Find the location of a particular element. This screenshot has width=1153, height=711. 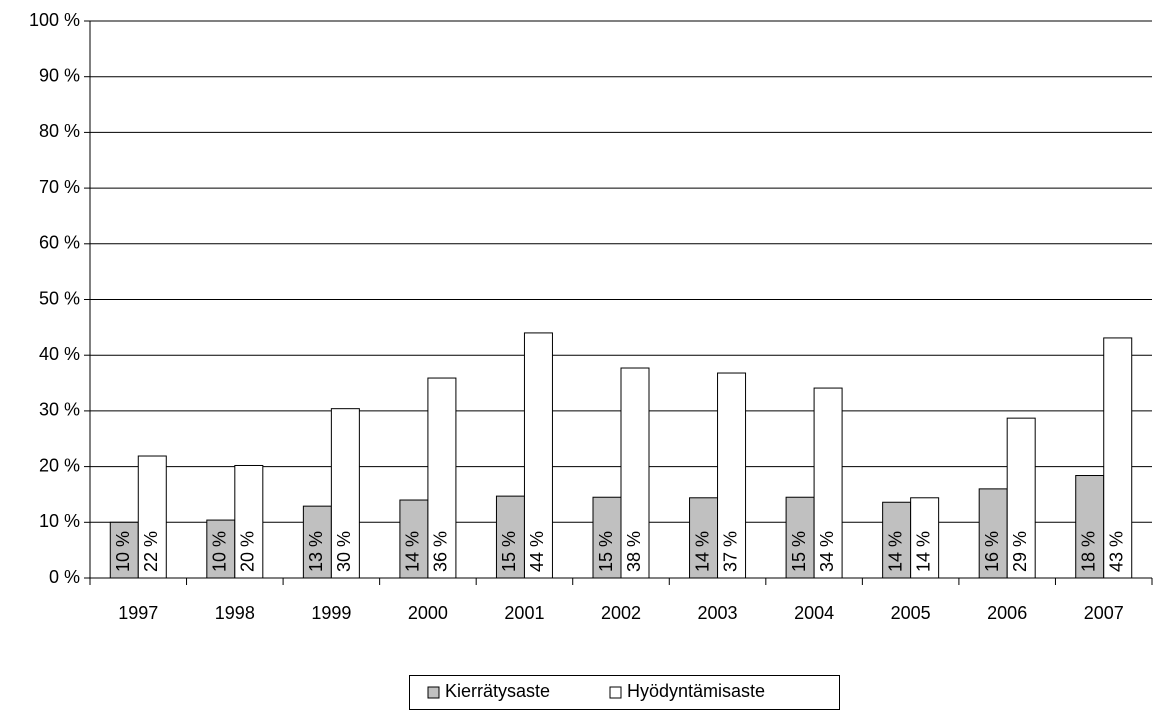

y-tick-label: 100 % is located at coordinates (54, 20).